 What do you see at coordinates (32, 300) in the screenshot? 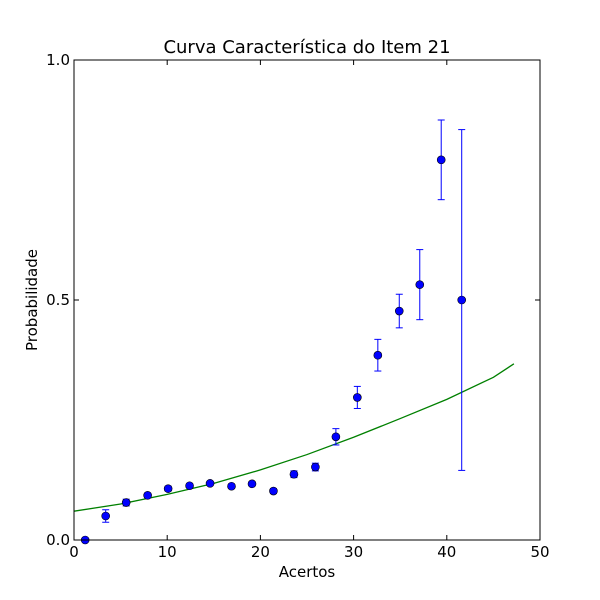
I see `y-axis-label: Probabilidade` at bounding box center [32, 300].